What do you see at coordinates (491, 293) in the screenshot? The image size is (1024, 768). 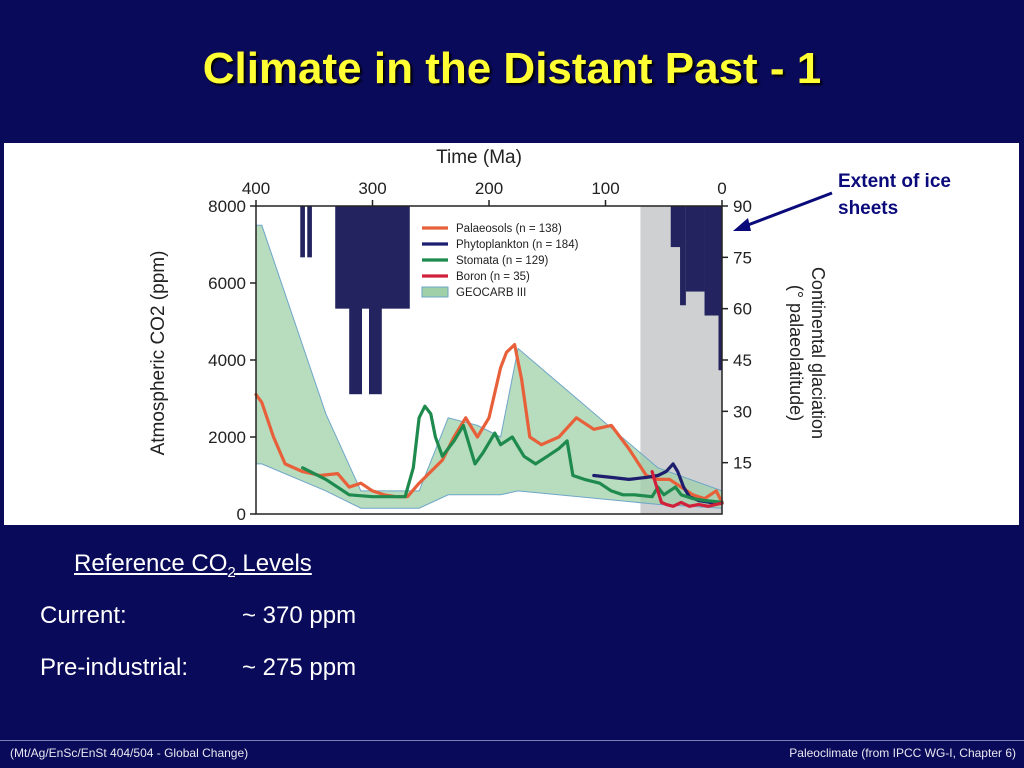 I see `legend-label: GEOCARB III` at bounding box center [491, 293].